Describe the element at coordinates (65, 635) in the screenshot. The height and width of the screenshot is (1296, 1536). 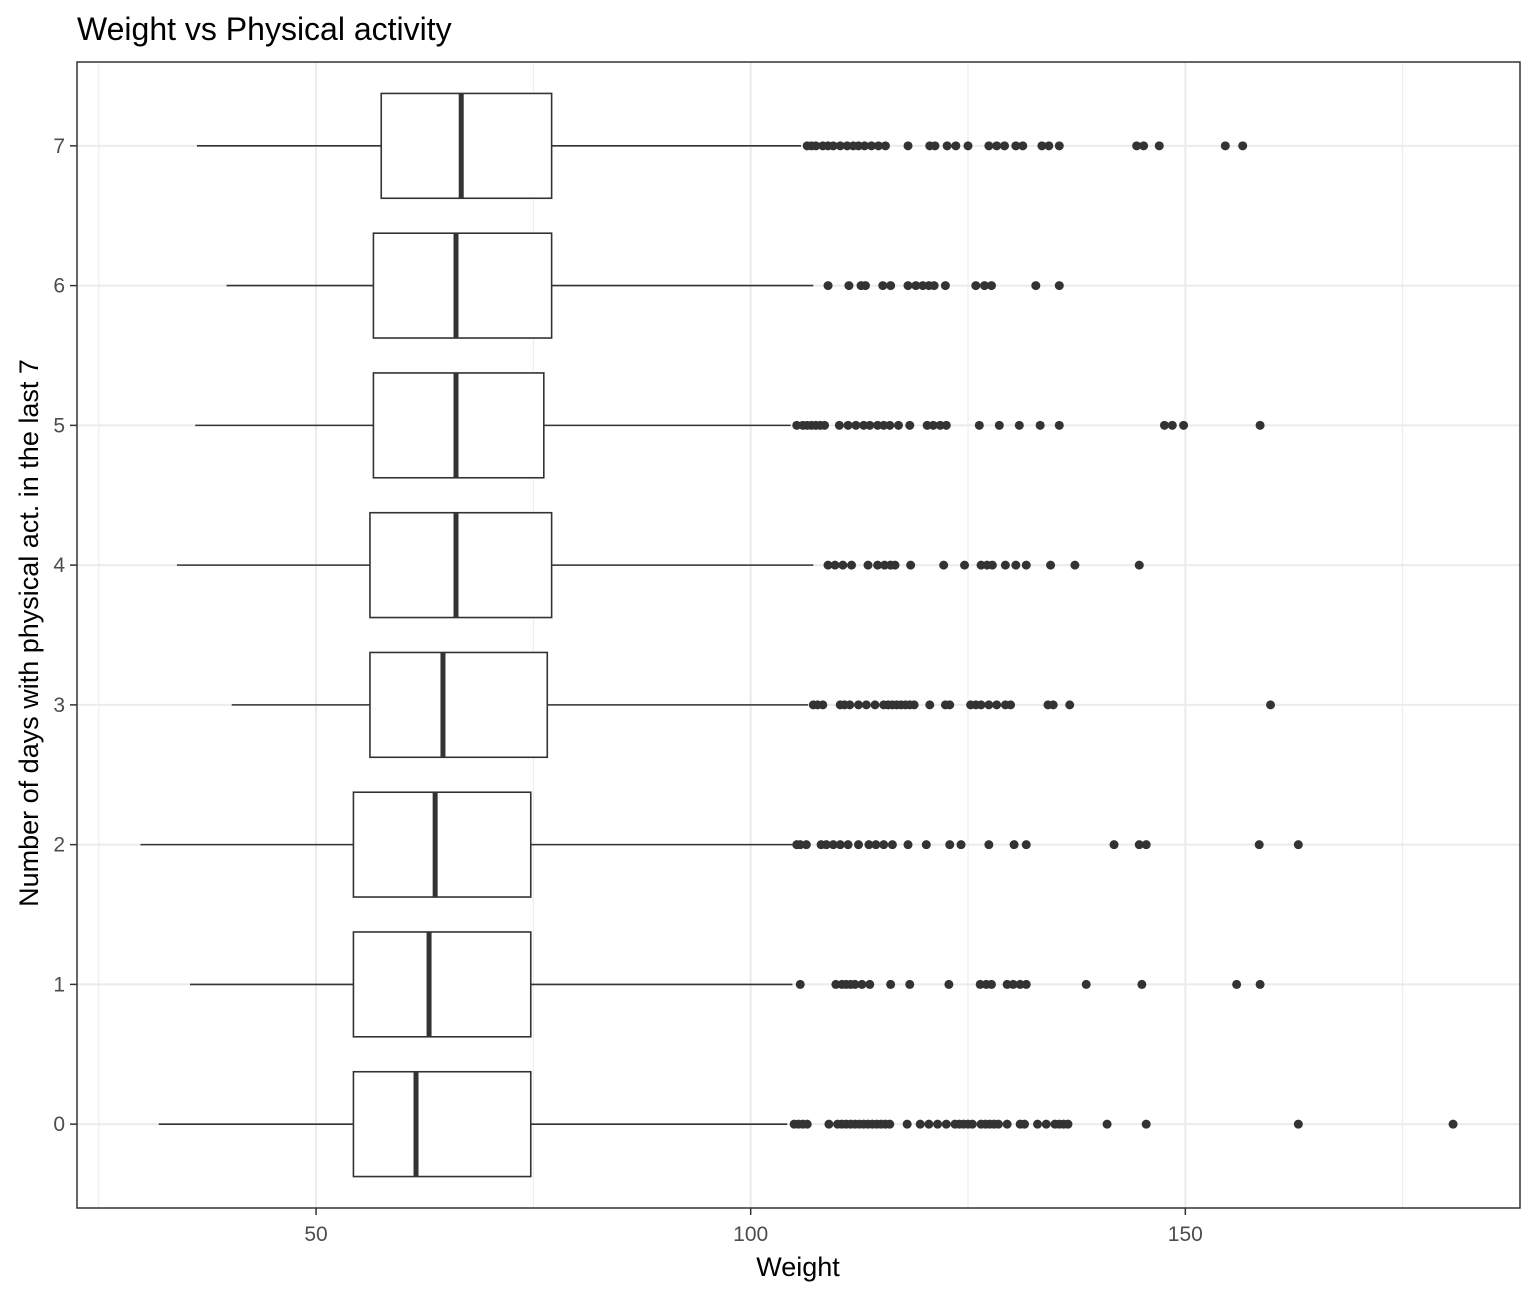
I see `y-axis: 0 1 2 3 4 5 6 7` at that location.